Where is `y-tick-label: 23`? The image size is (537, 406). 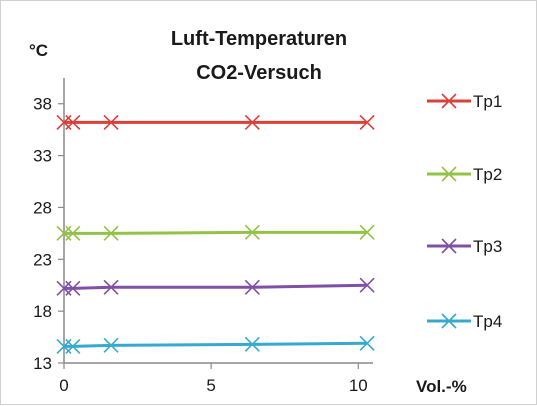 y-tick-label: 23 is located at coordinates (42, 259).